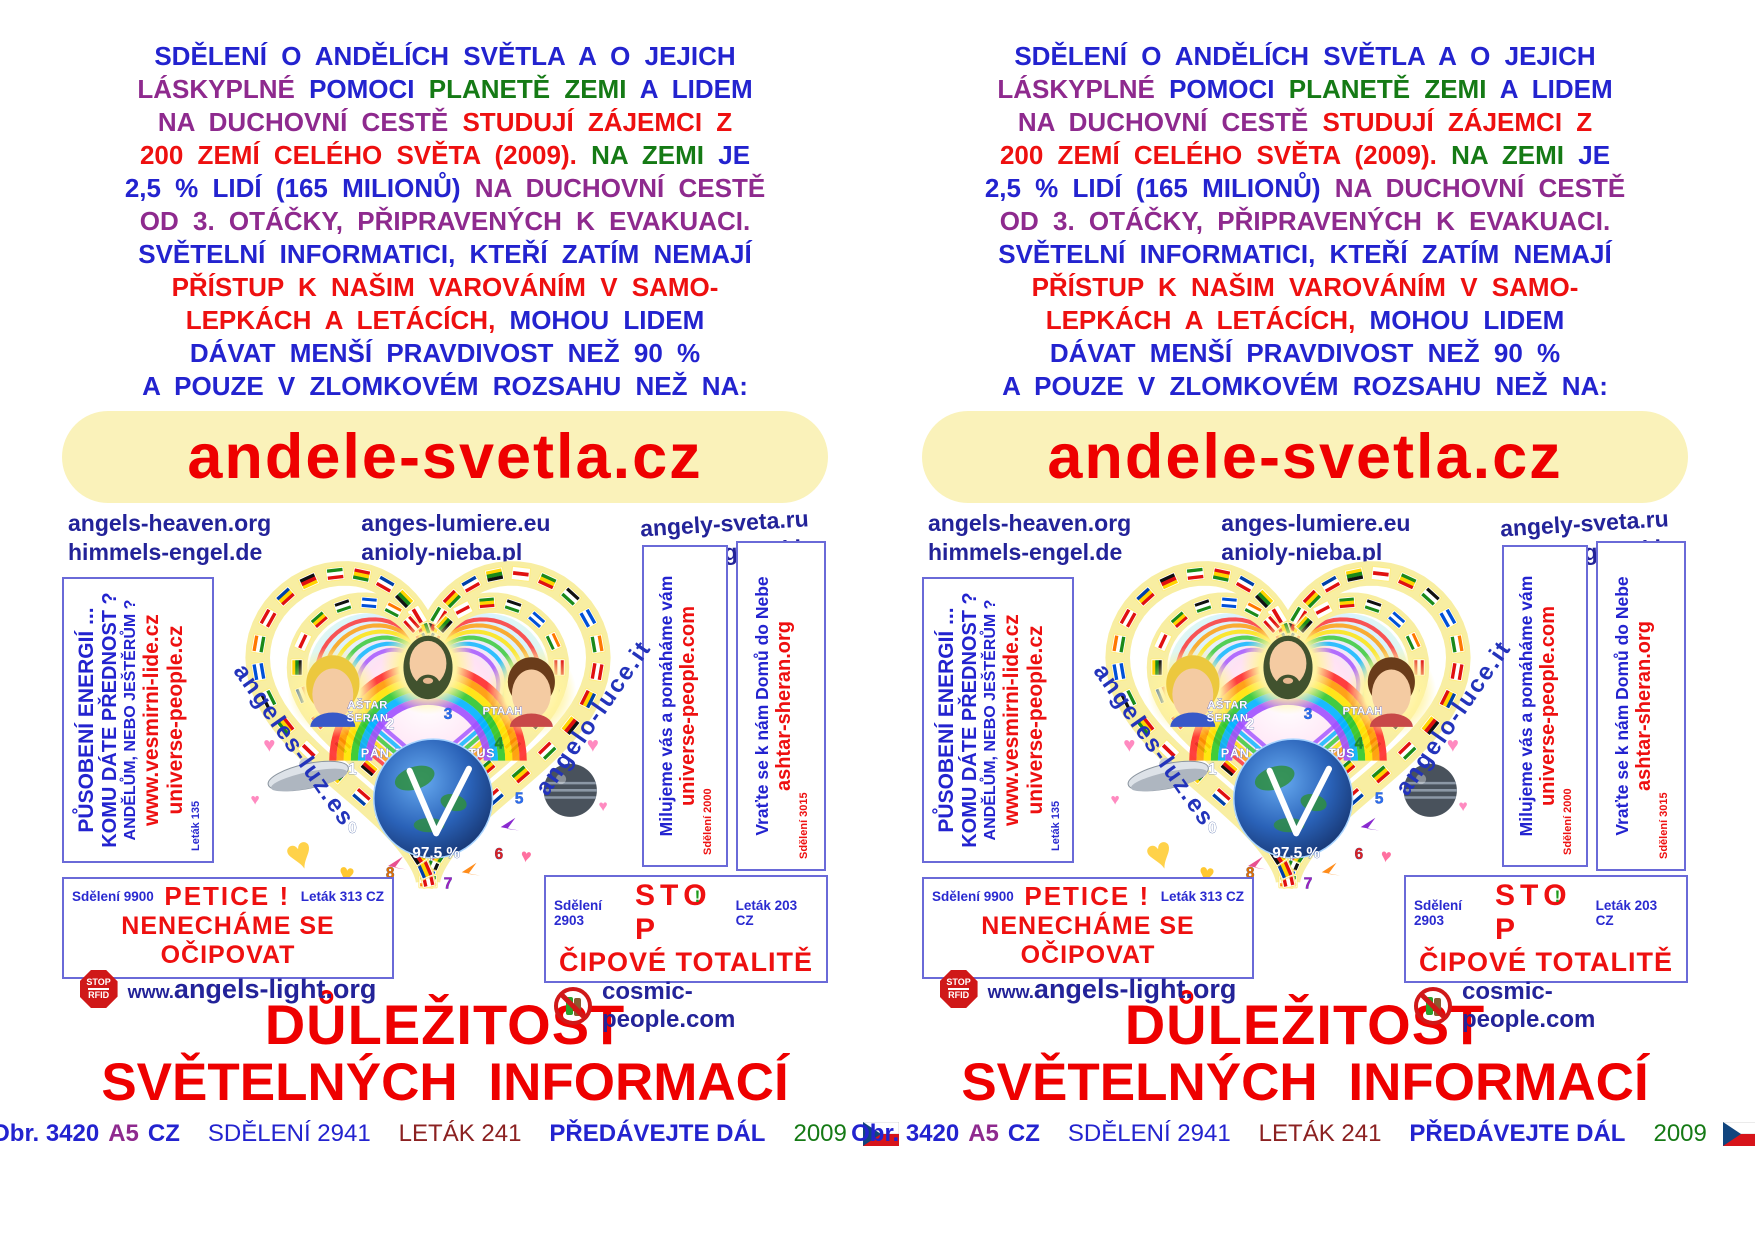  What do you see at coordinates (1299, 801) in the screenshot?
I see `clock-hands` at bounding box center [1299, 801].